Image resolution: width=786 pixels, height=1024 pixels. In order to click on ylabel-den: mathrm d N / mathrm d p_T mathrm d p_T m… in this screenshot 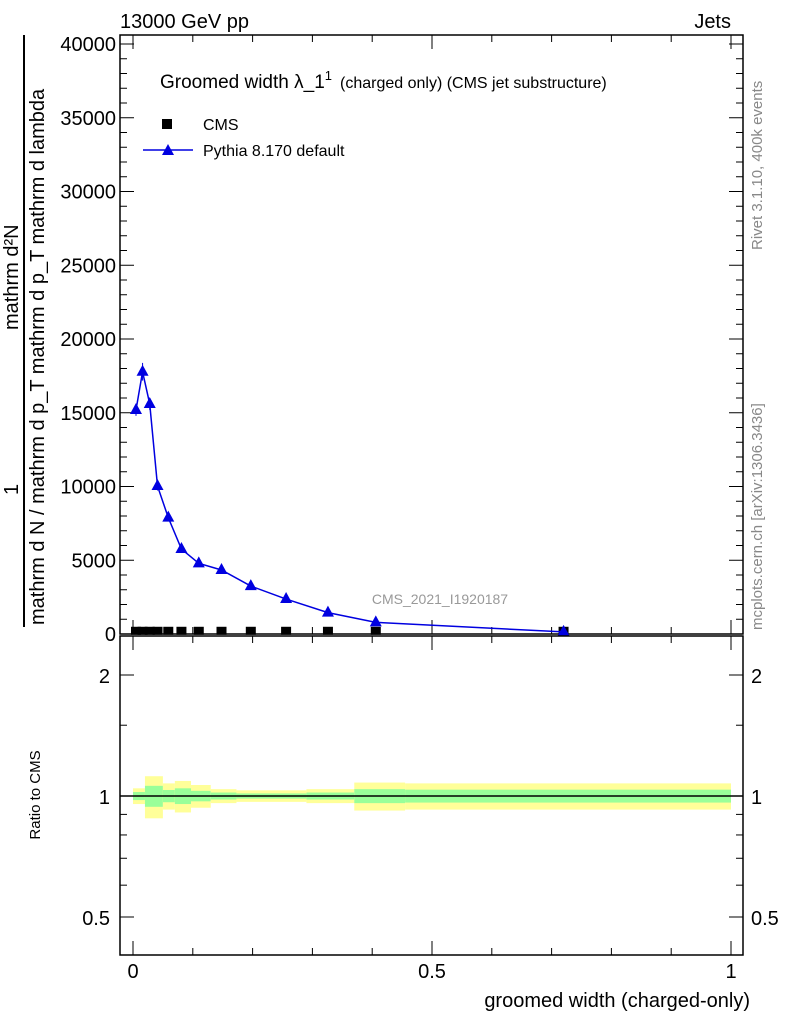, I will do `click(38, 356)`.